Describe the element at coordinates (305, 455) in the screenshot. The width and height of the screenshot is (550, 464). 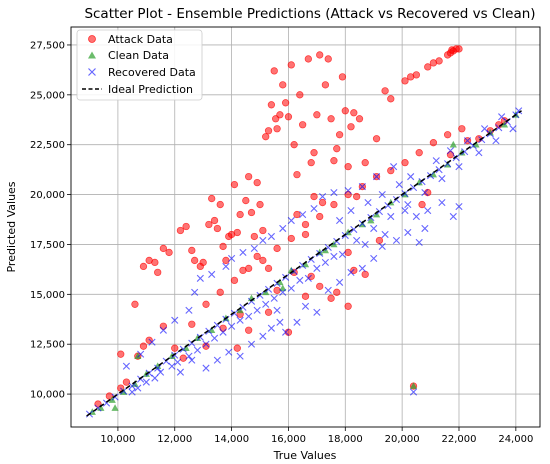
I see `x-axis-label: True Values` at that location.